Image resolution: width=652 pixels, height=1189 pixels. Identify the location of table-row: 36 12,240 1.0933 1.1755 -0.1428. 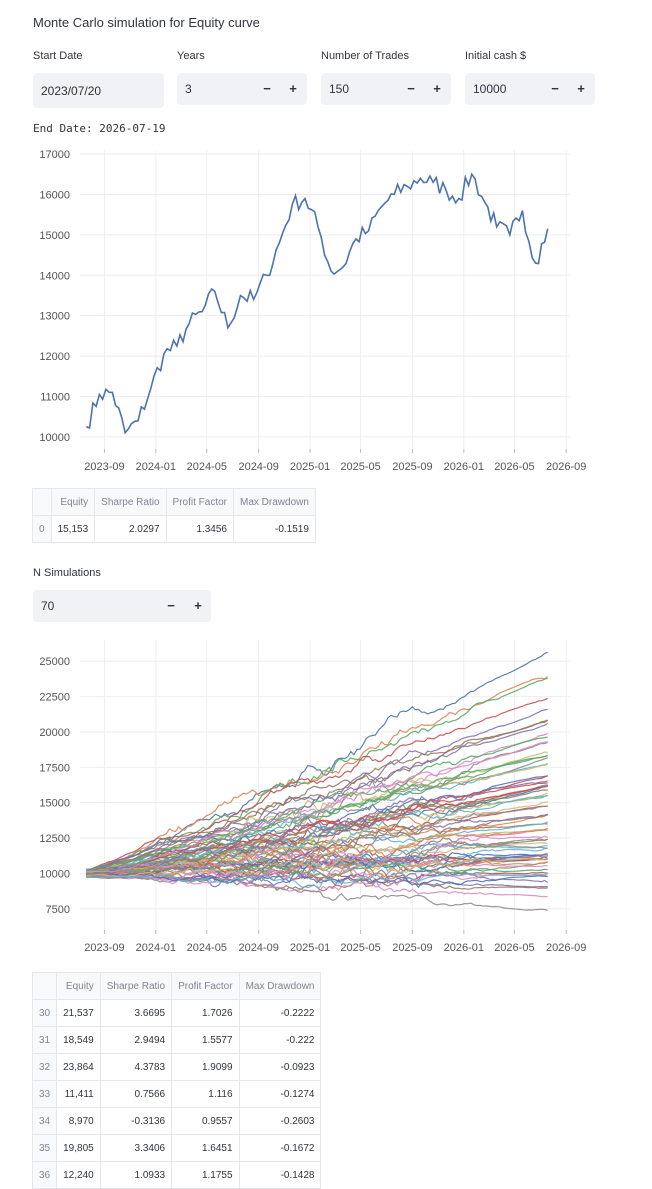
(176, 1175).